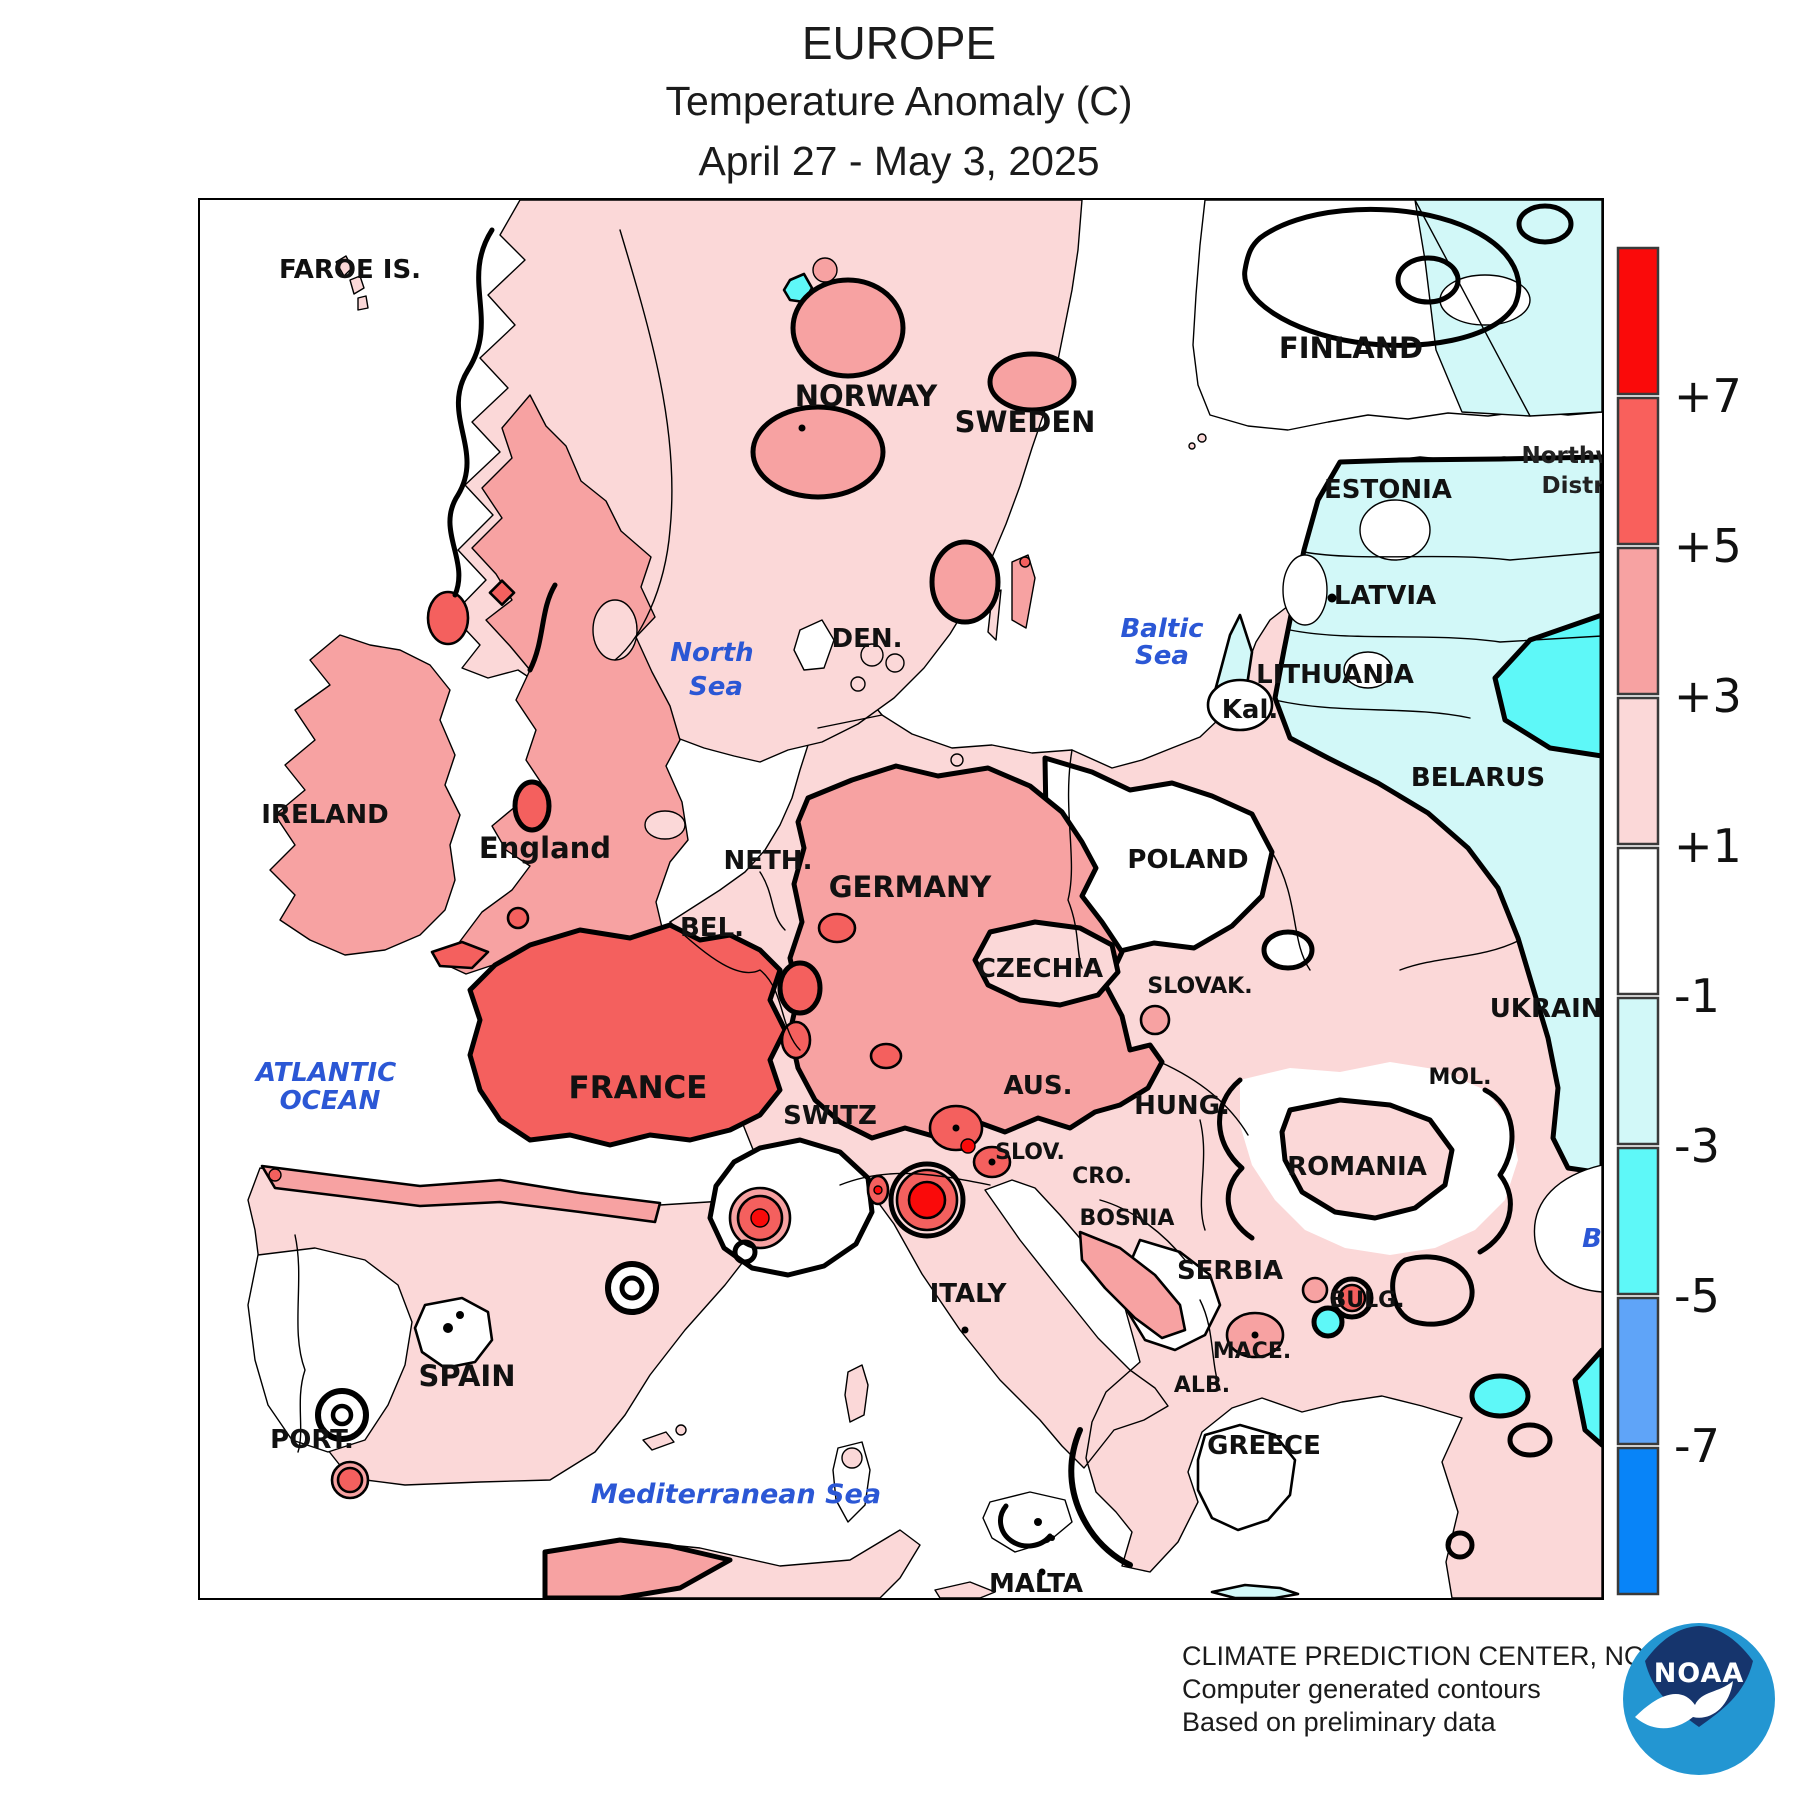 The width and height of the screenshot is (1800, 1800). I want to click on label-northwestern-district-line2: Distri, so click(1572, 486).